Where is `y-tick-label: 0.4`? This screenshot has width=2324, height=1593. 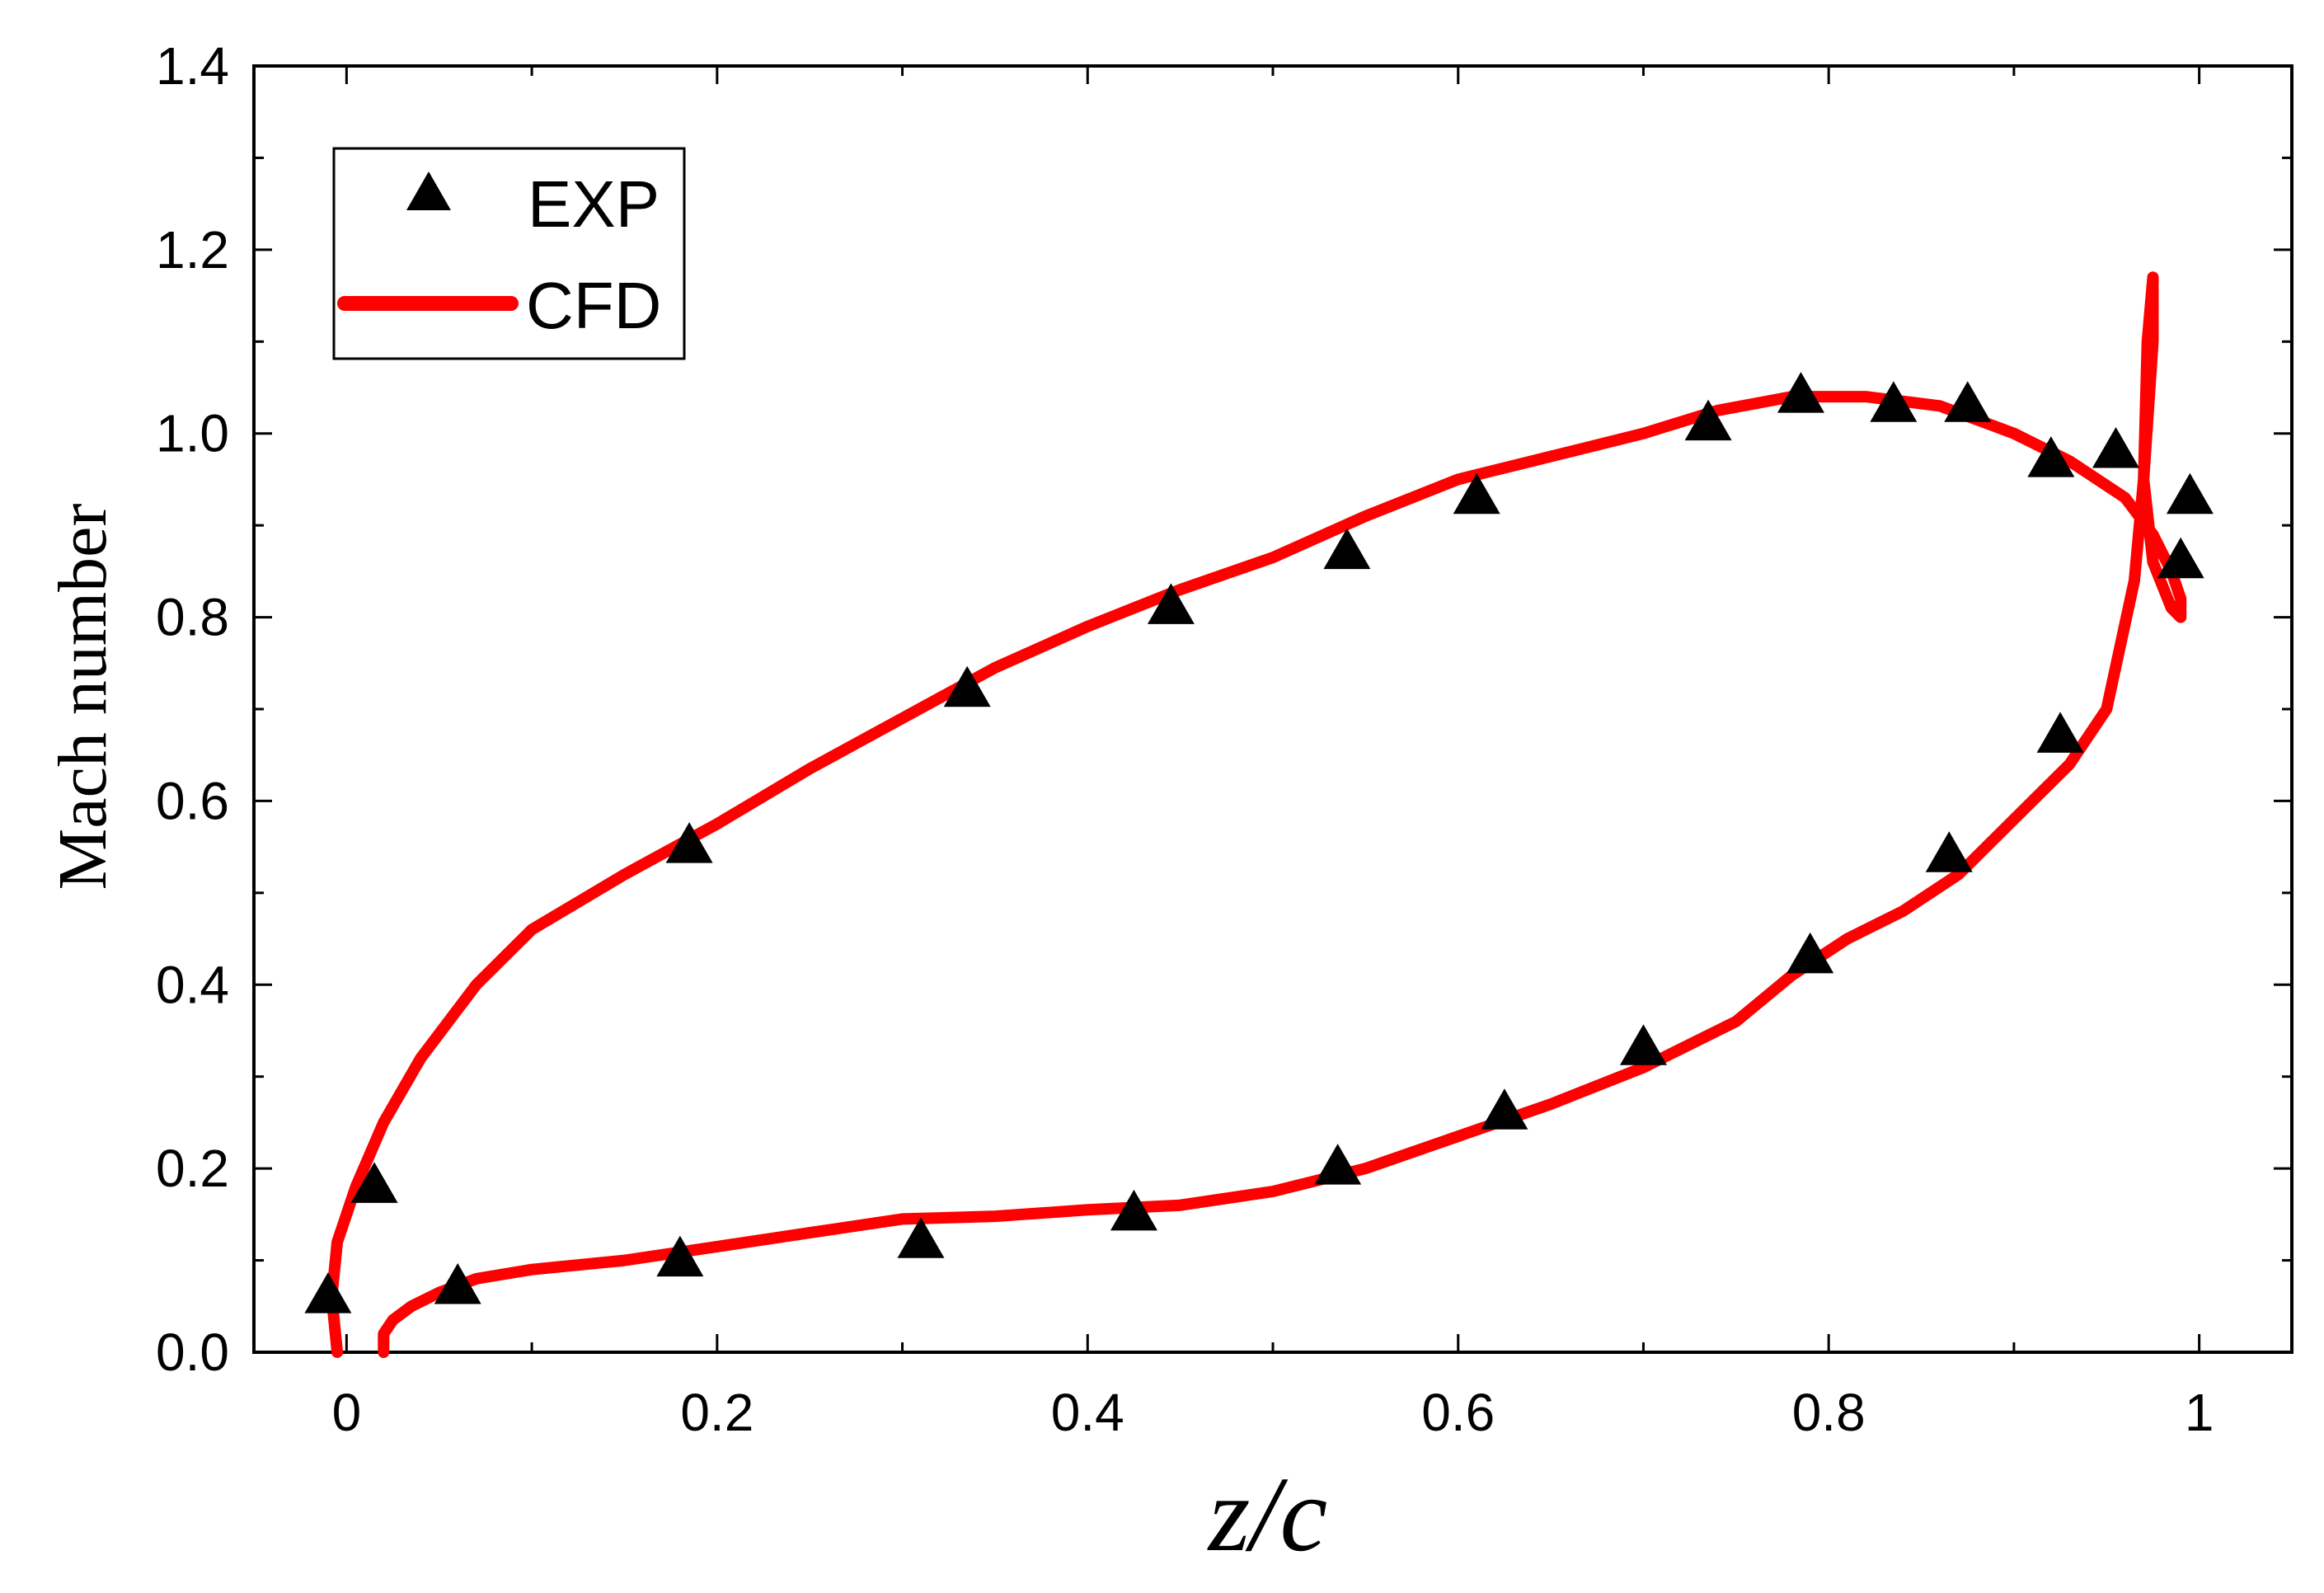 y-tick-label: 0.4 is located at coordinates (192, 984).